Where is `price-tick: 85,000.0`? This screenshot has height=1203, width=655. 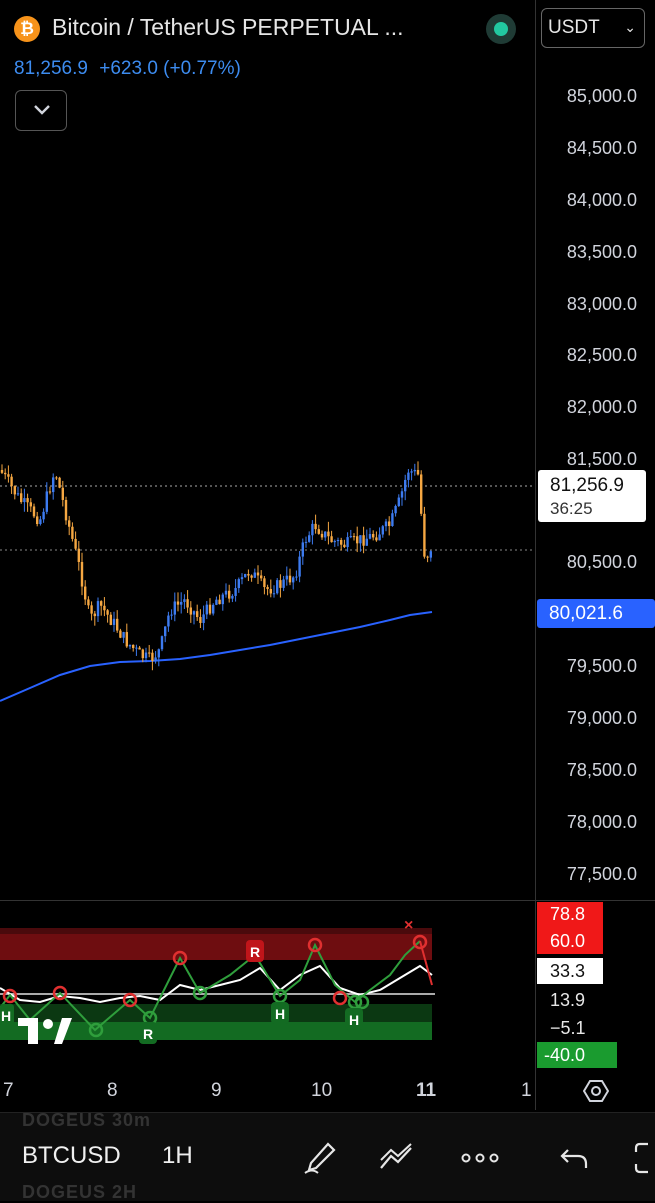
price-tick: 85,000.0 is located at coordinates (601, 96).